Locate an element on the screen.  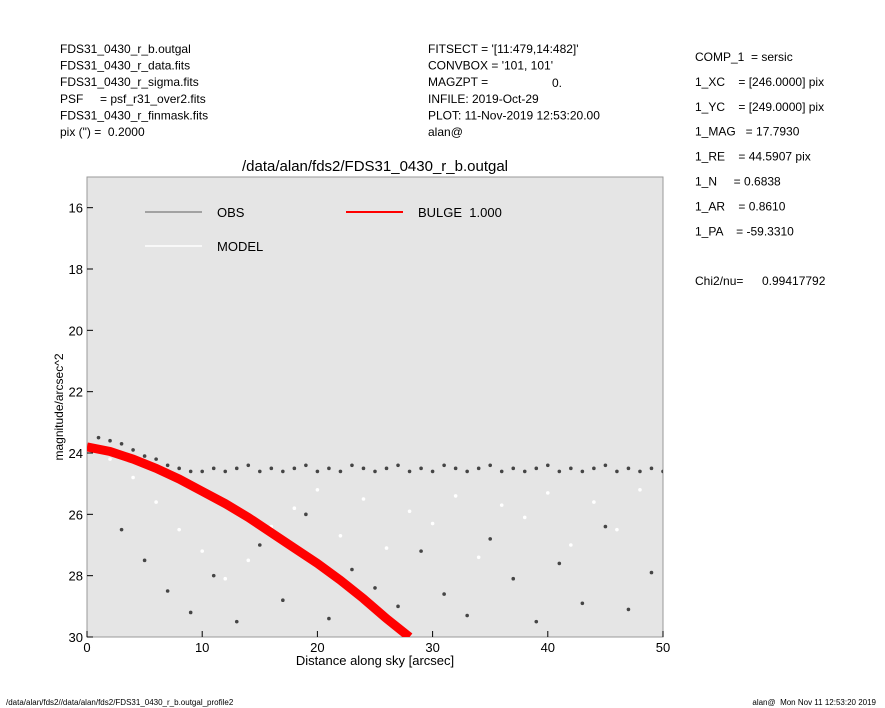
header-right-line: 1_N = 0.6838 is located at coordinates (738, 182).